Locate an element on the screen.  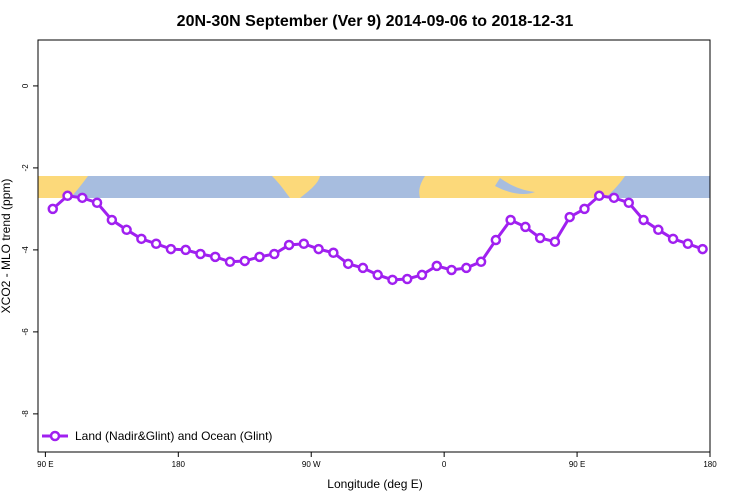
y-axis-label: XCO2 - MLO trend (ppm) is located at coordinates (6, 246).